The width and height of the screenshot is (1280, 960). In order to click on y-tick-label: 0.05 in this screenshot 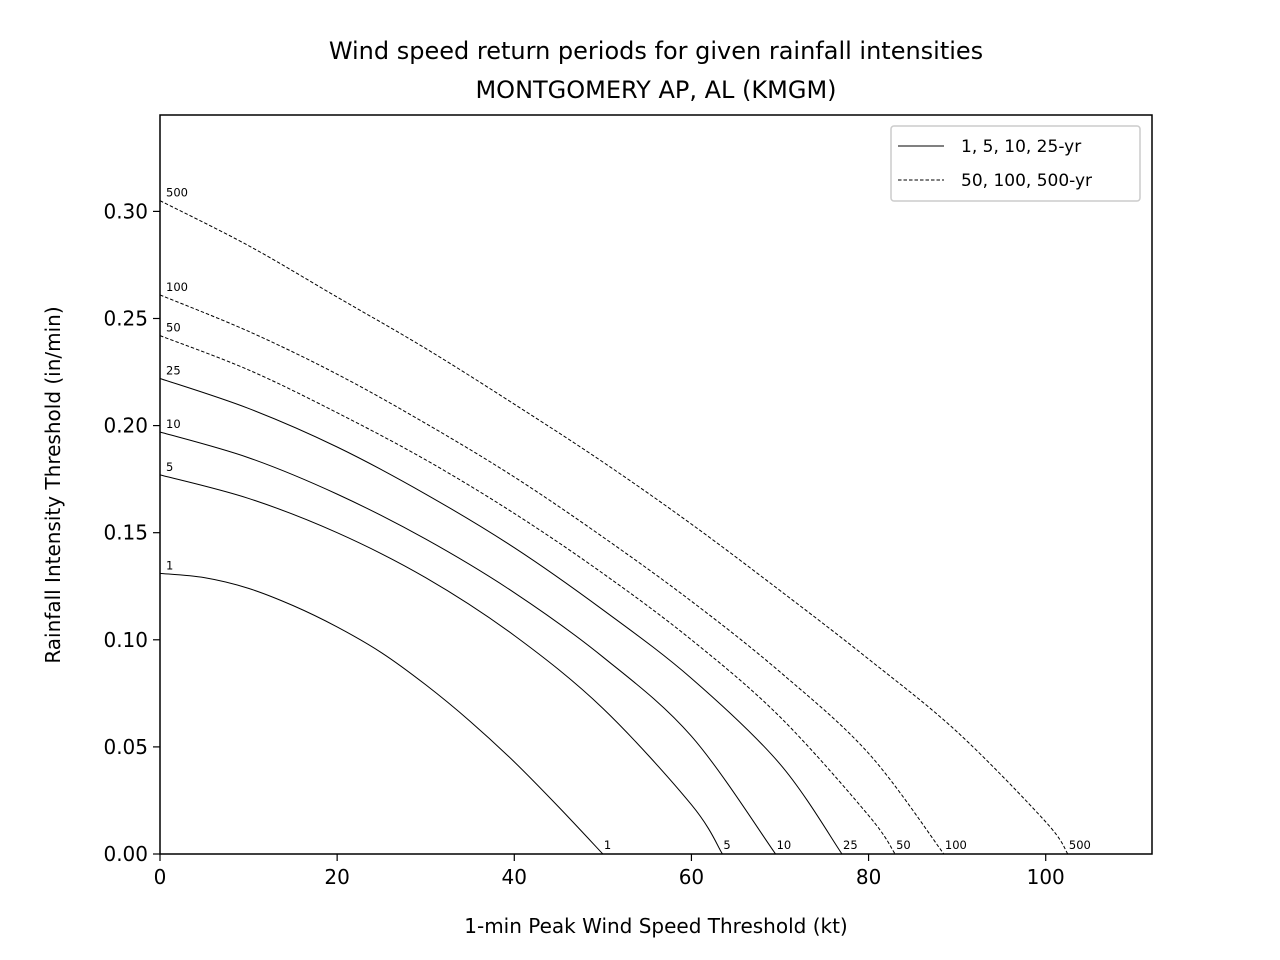, I will do `click(125, 747)`.